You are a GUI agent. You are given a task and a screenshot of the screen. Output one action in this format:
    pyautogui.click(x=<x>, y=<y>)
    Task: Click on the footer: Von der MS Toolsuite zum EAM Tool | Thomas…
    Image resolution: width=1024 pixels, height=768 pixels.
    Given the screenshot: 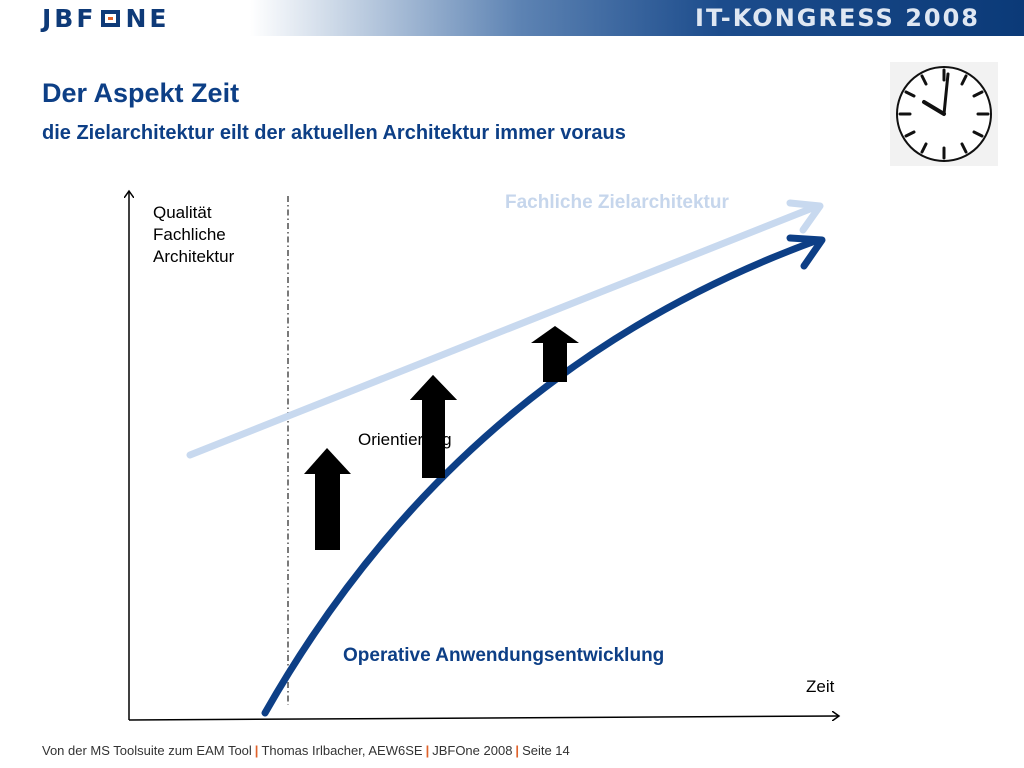 What is the action you would take?
    pyautogui.click(x=306, y=750)
    